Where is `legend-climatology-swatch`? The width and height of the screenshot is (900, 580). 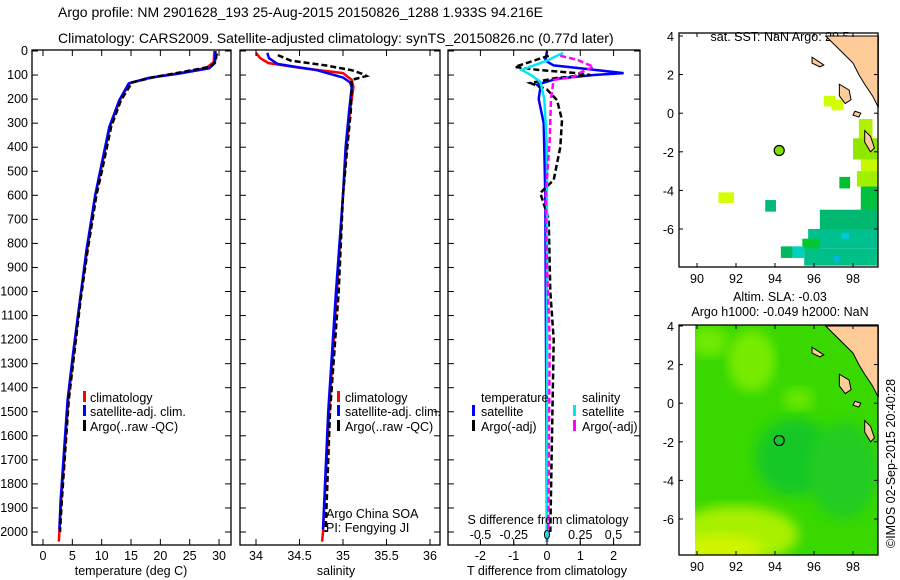 legend-climatology-swatch is located at coordinates (84, 396).